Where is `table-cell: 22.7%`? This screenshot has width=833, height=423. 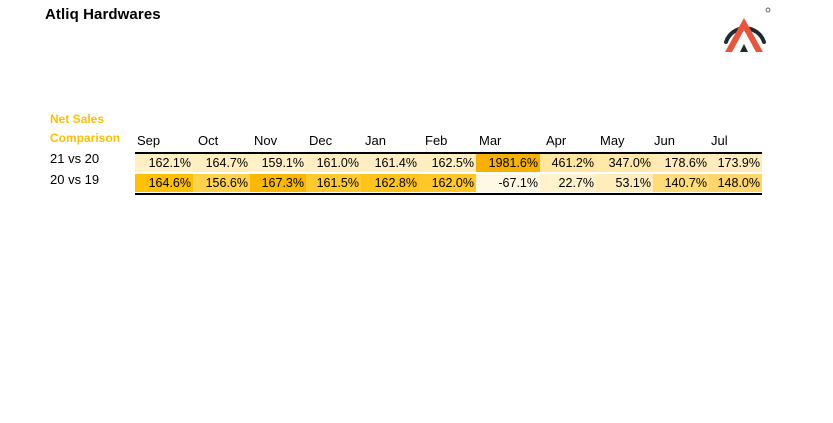 table-cell: 22.7% is located at coordinates (568, 183).